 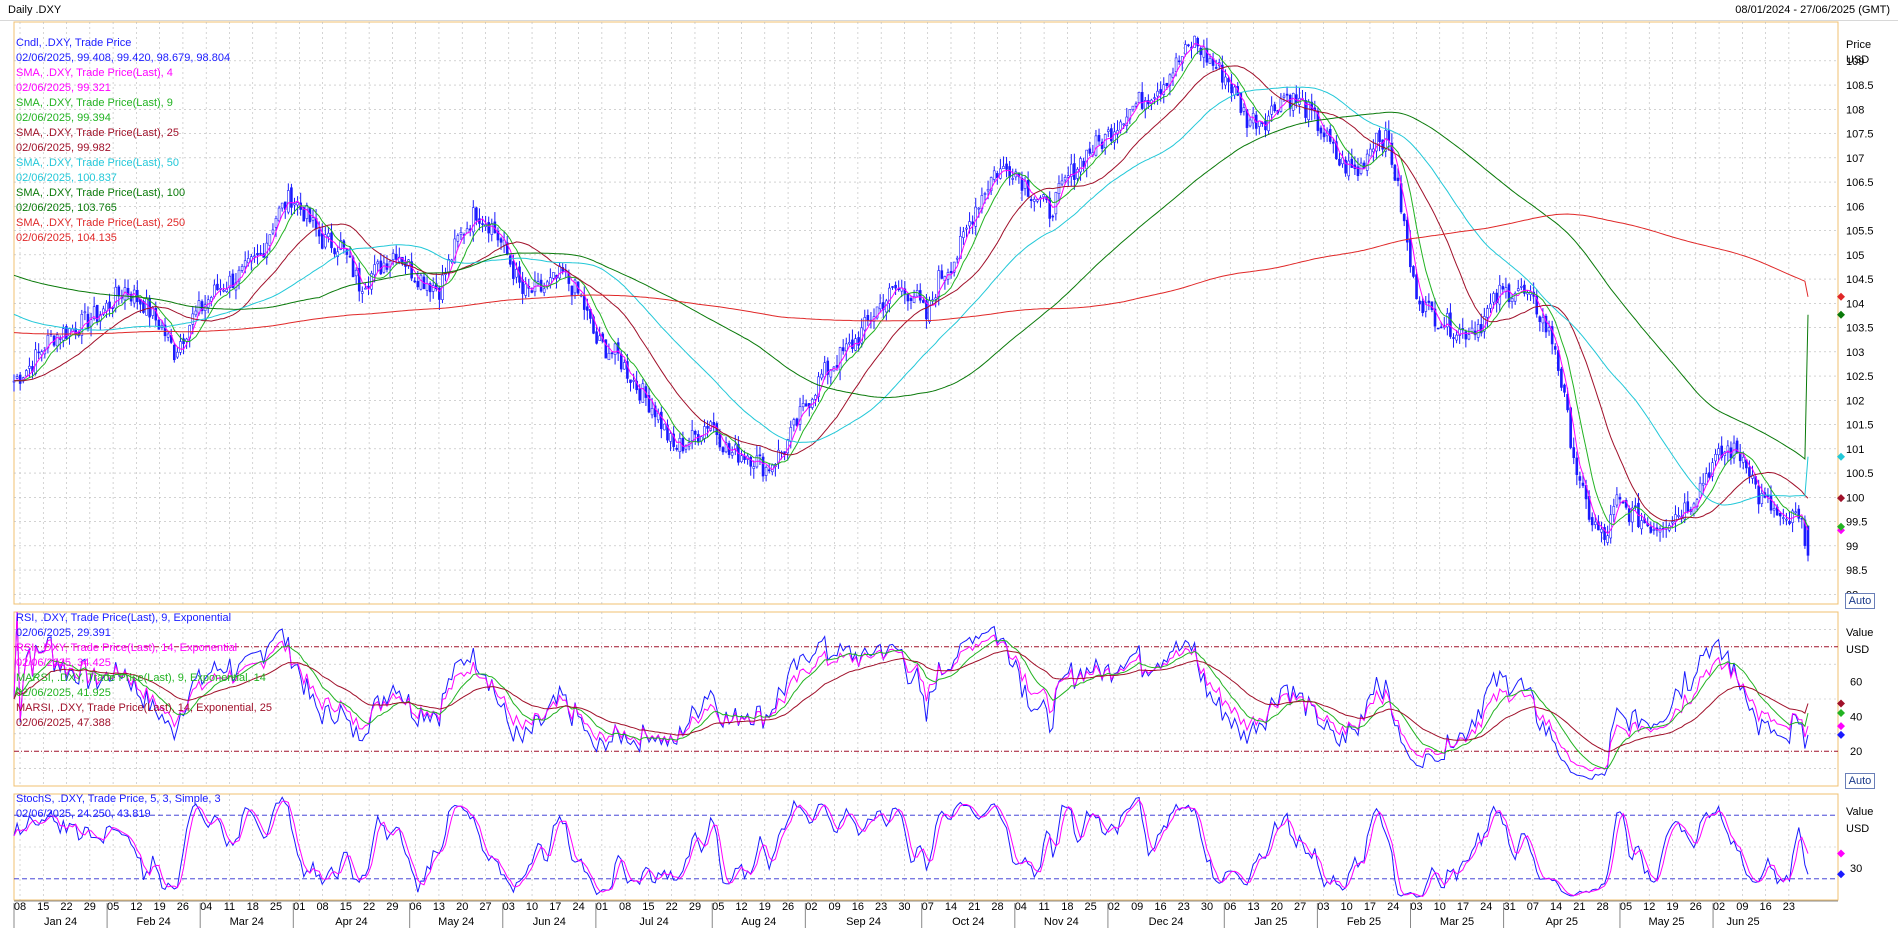 What do you see at coordinates (101, 193) in the screenshot?
I see `legend-series-name: SMA, .DXY, Trade Price(Last), 100` at bounding box center [101, 193].